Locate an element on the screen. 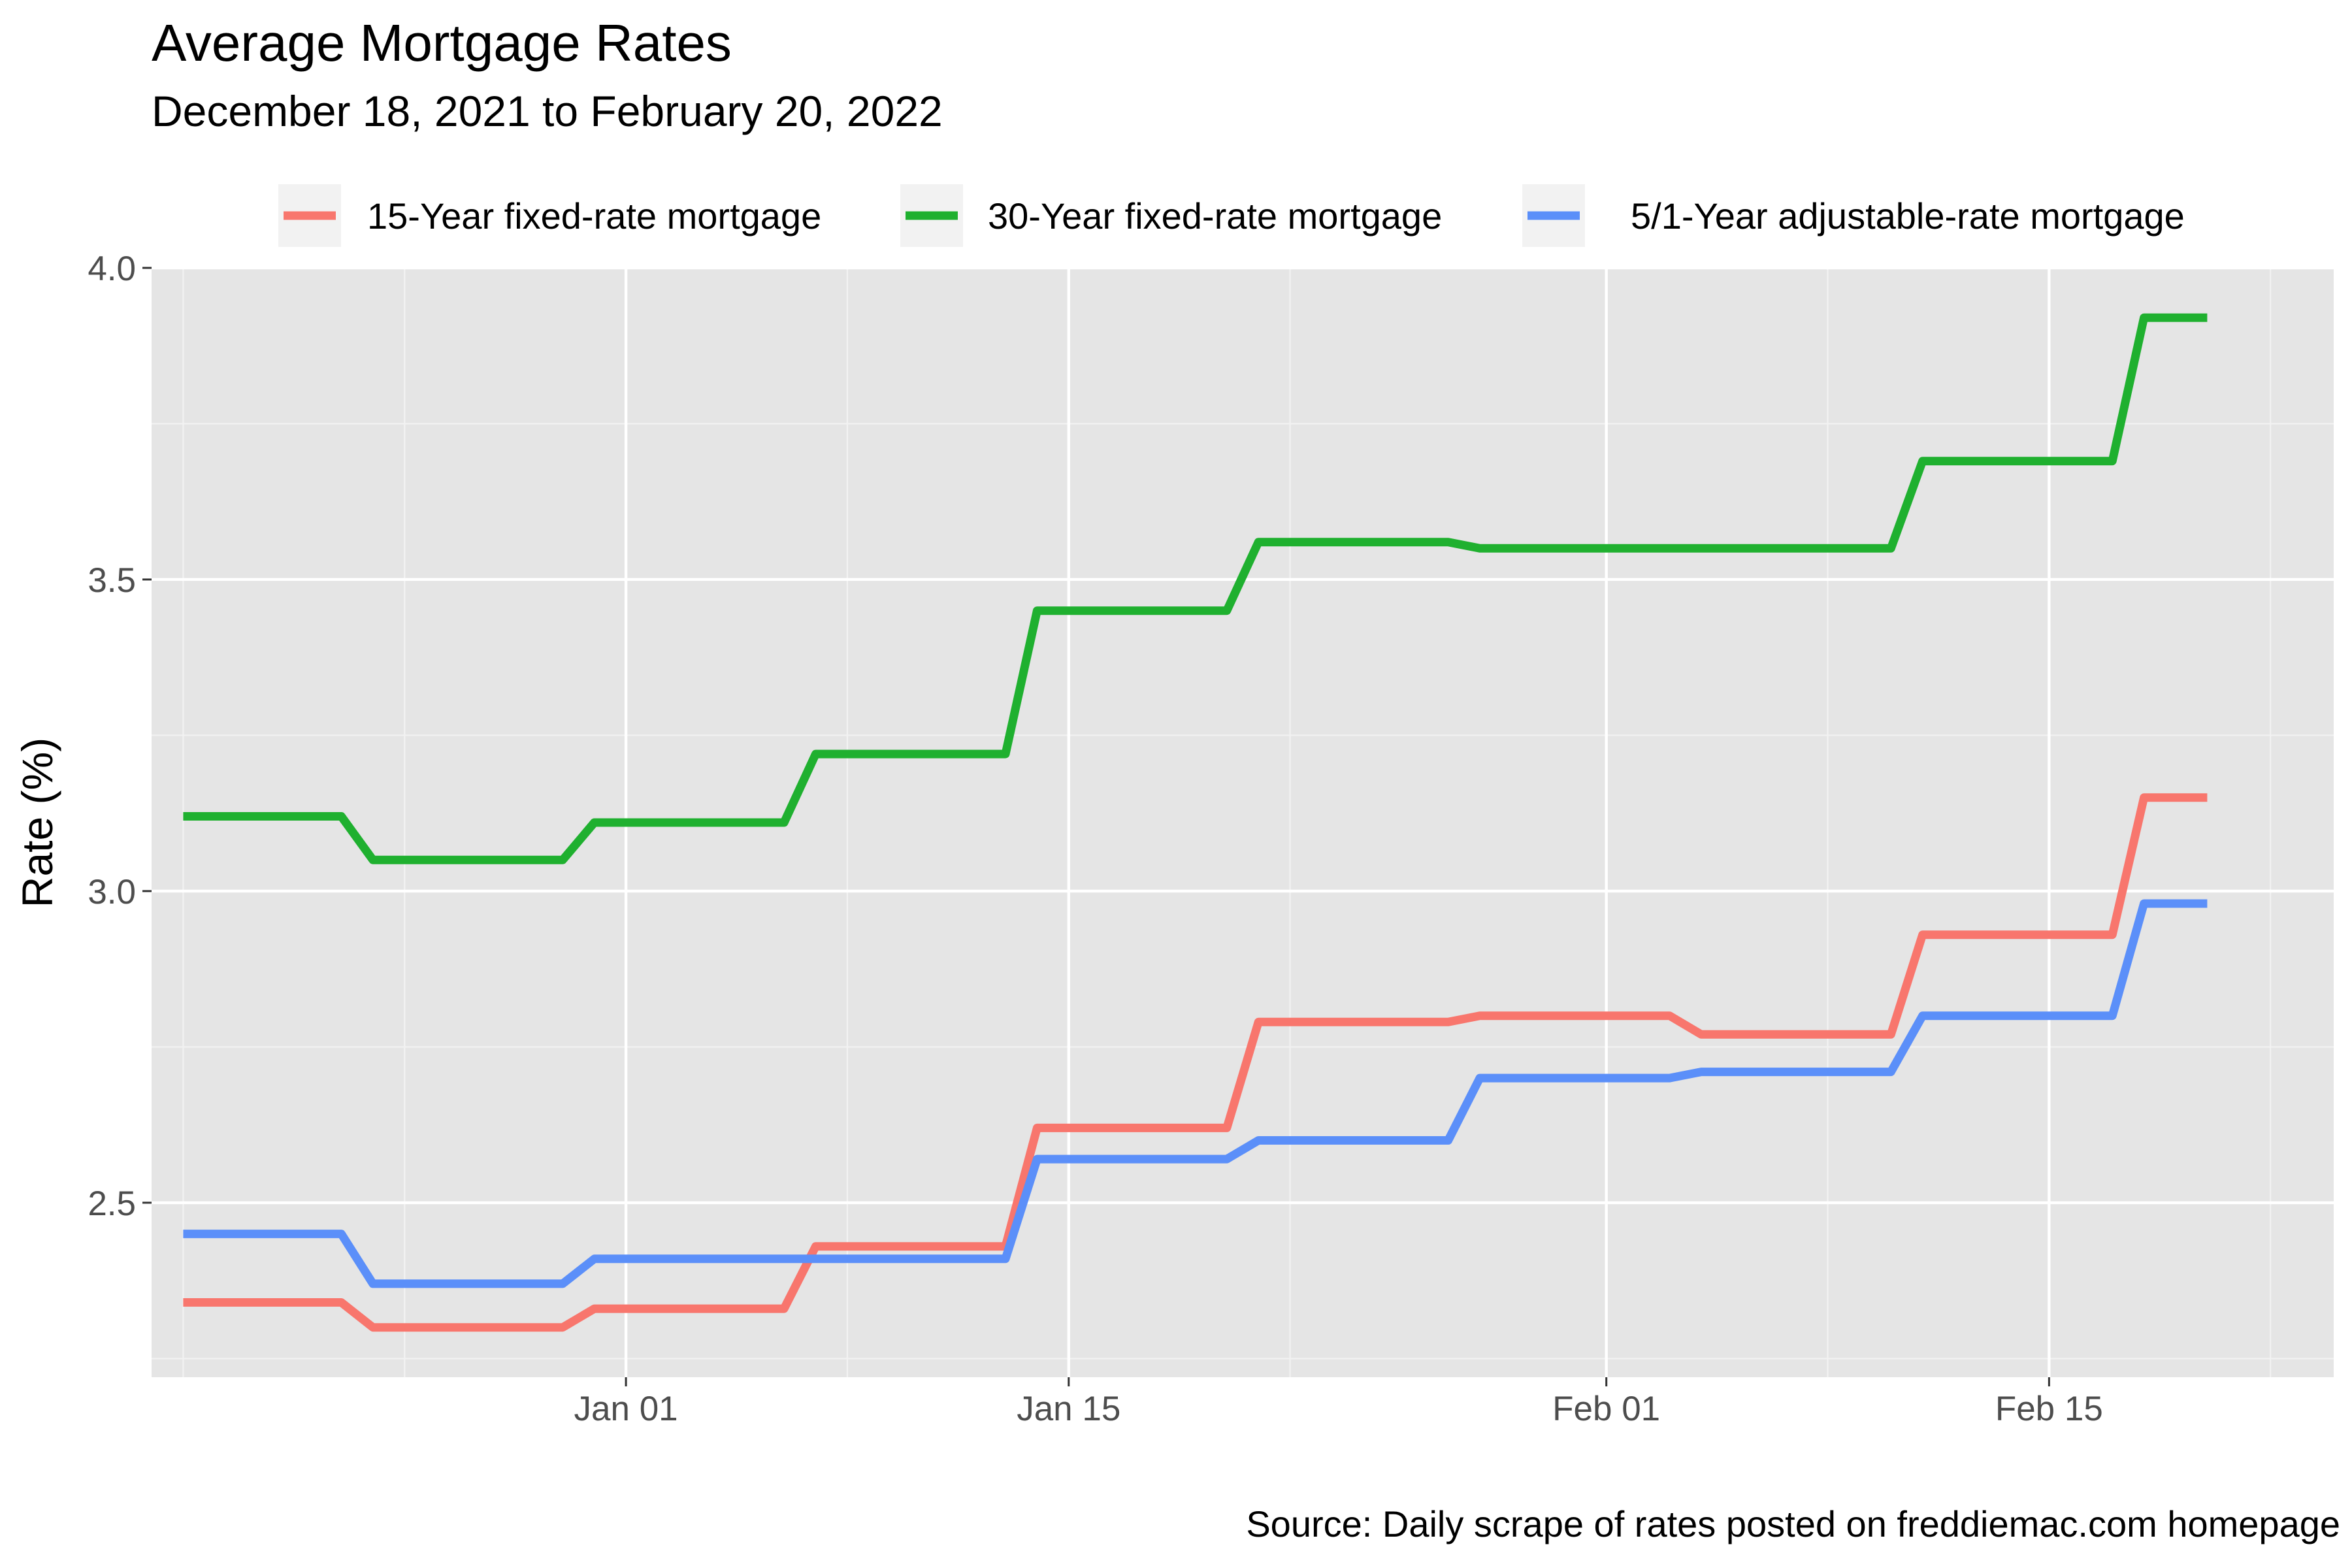 This screenshot has width=2352, height=1568. x-tick-label: Feb 15 is located at coordinates (2049, 1409).